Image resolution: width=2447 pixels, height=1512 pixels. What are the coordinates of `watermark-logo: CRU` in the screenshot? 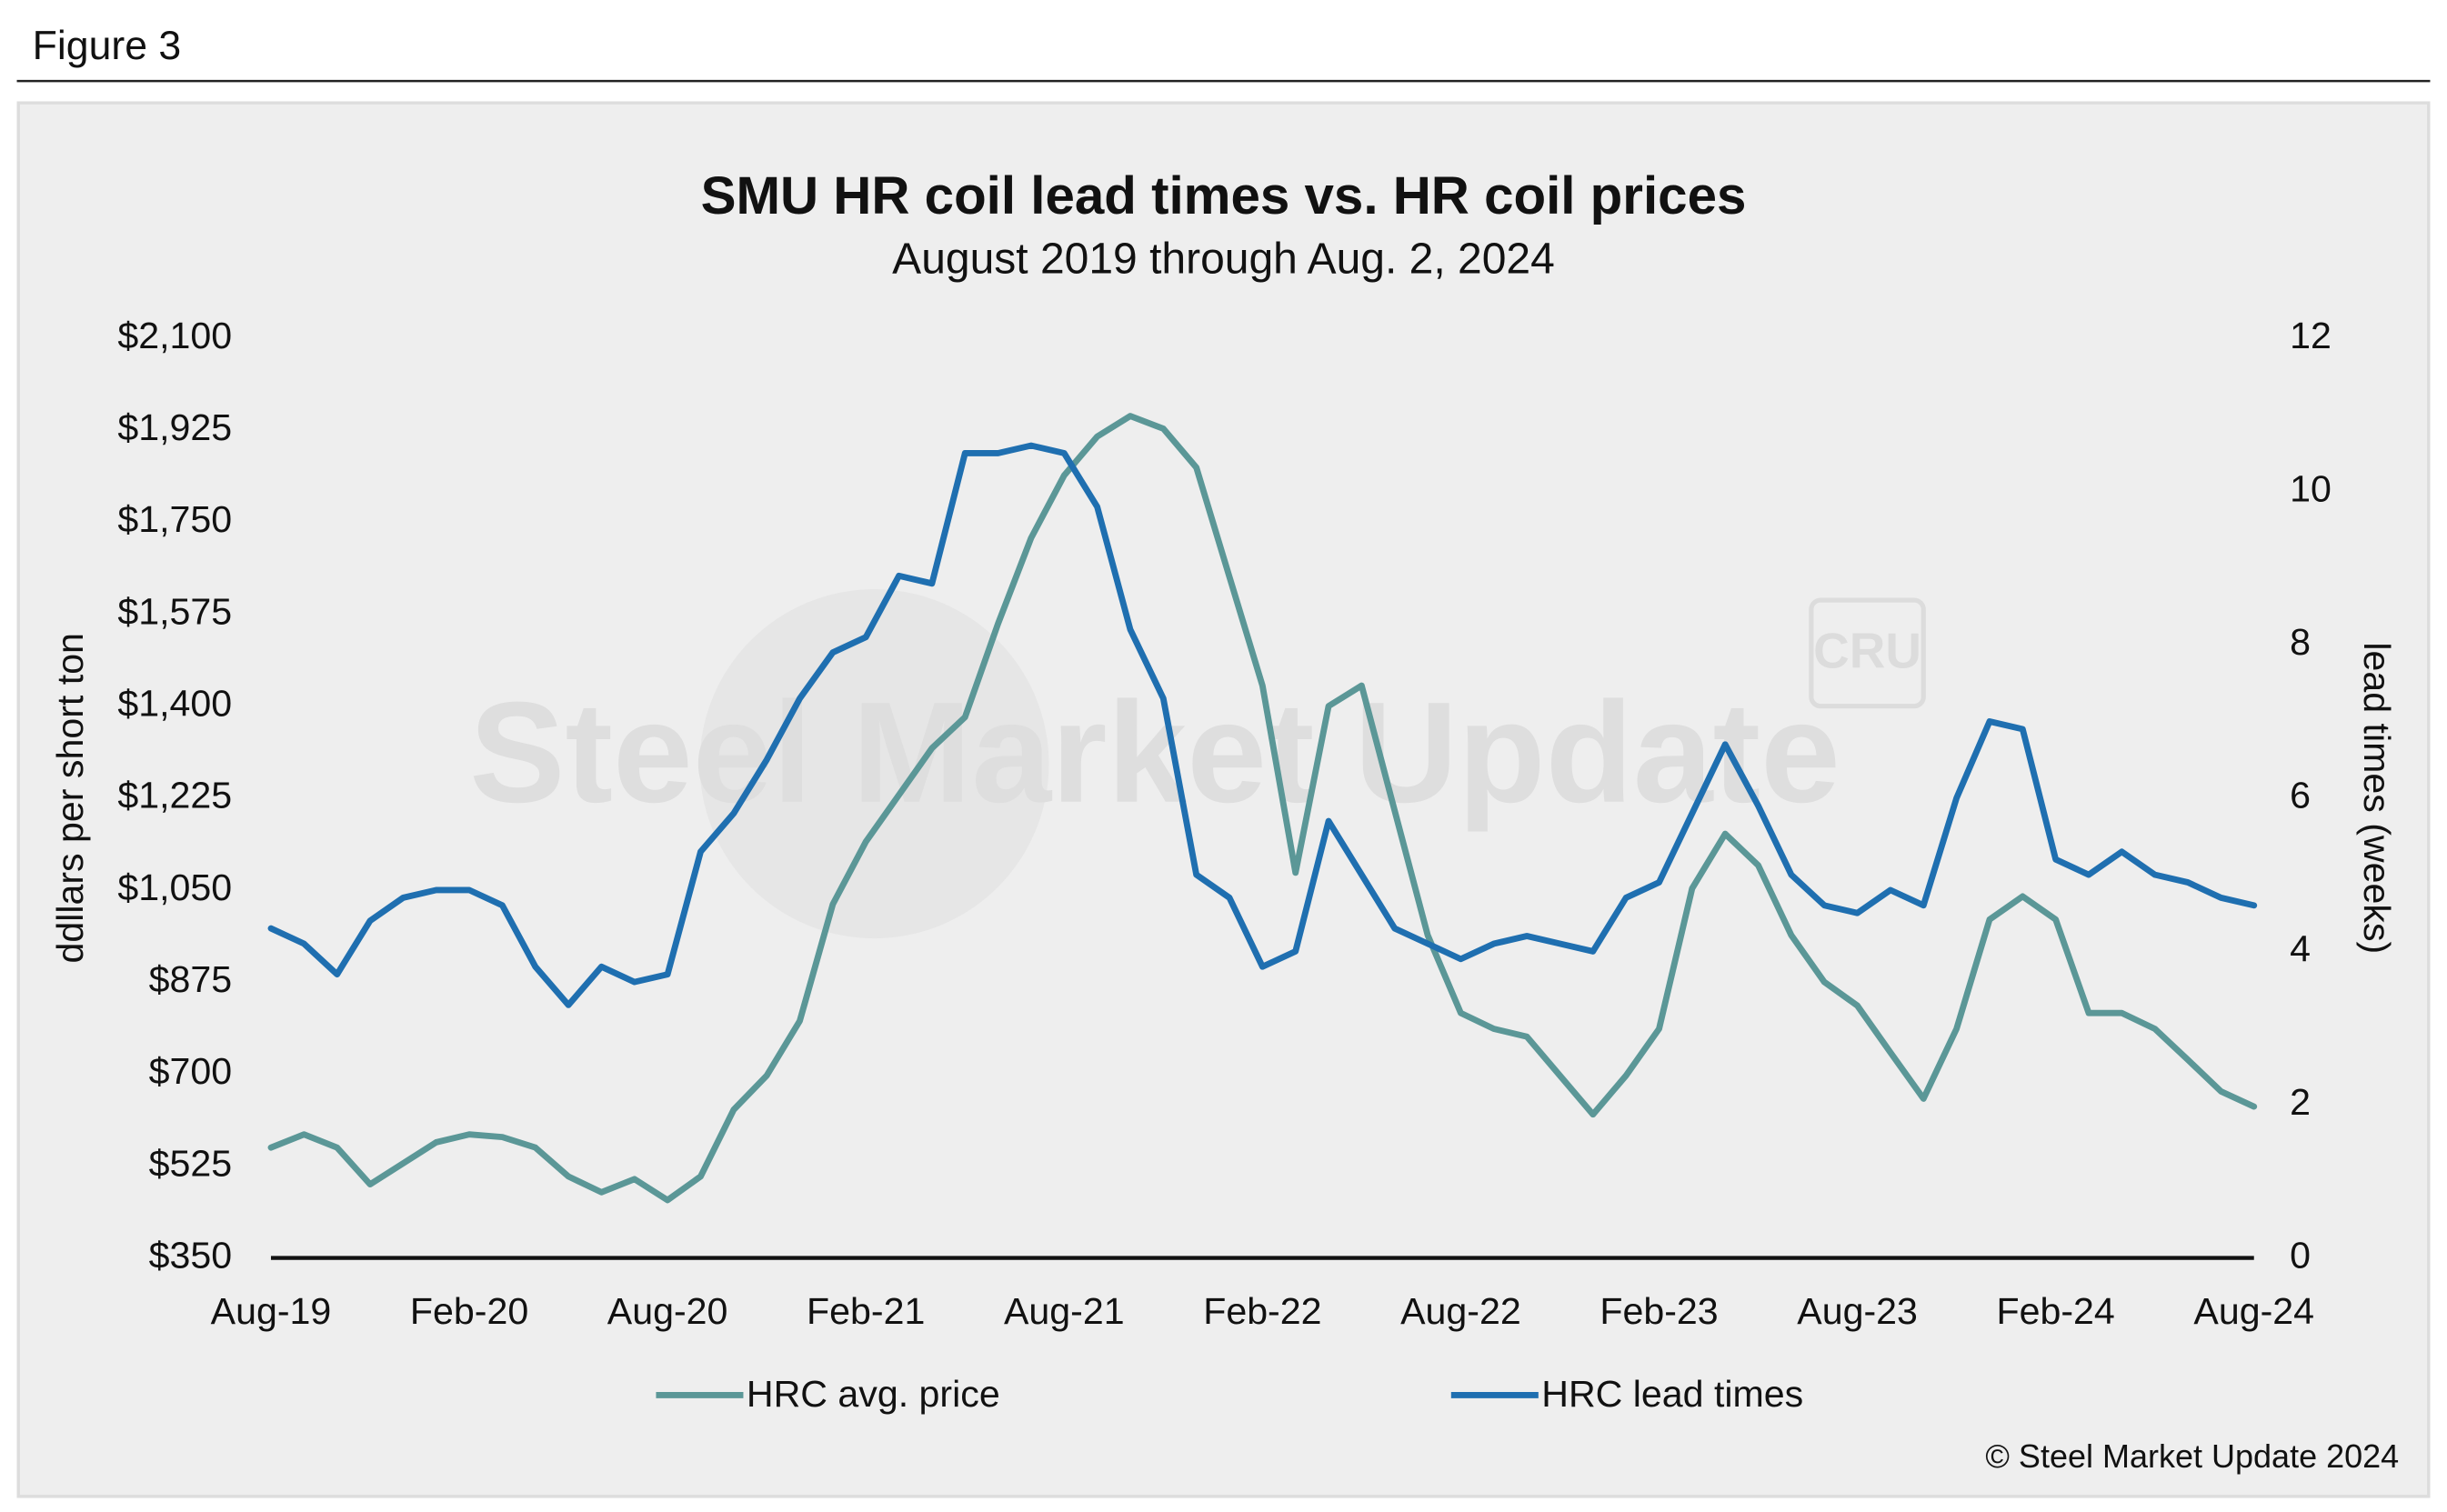 It's located at (1867, 651).